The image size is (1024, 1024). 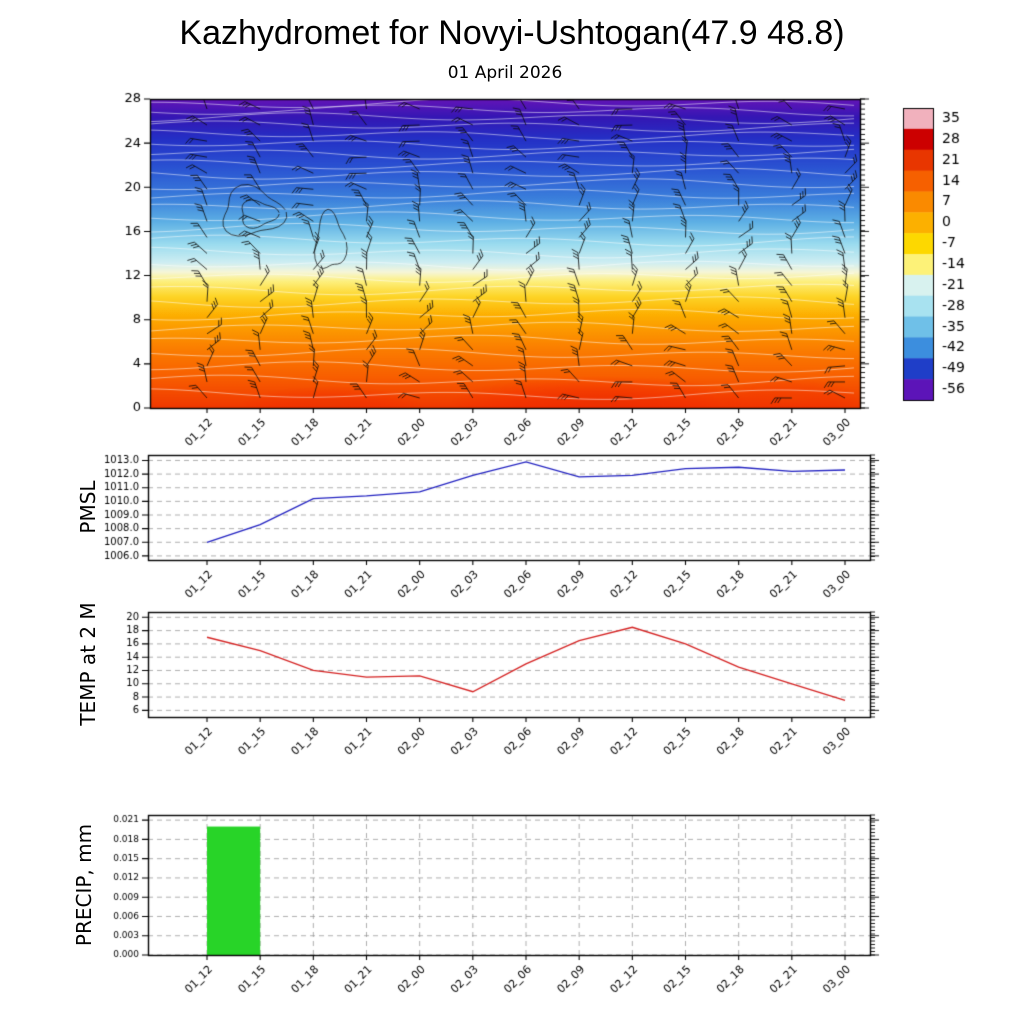 What do you see at coordinates (84, 885) in the screenshot?
I see `precip-axis-label: PRECIP, mm` at bounding box center [84, 885].